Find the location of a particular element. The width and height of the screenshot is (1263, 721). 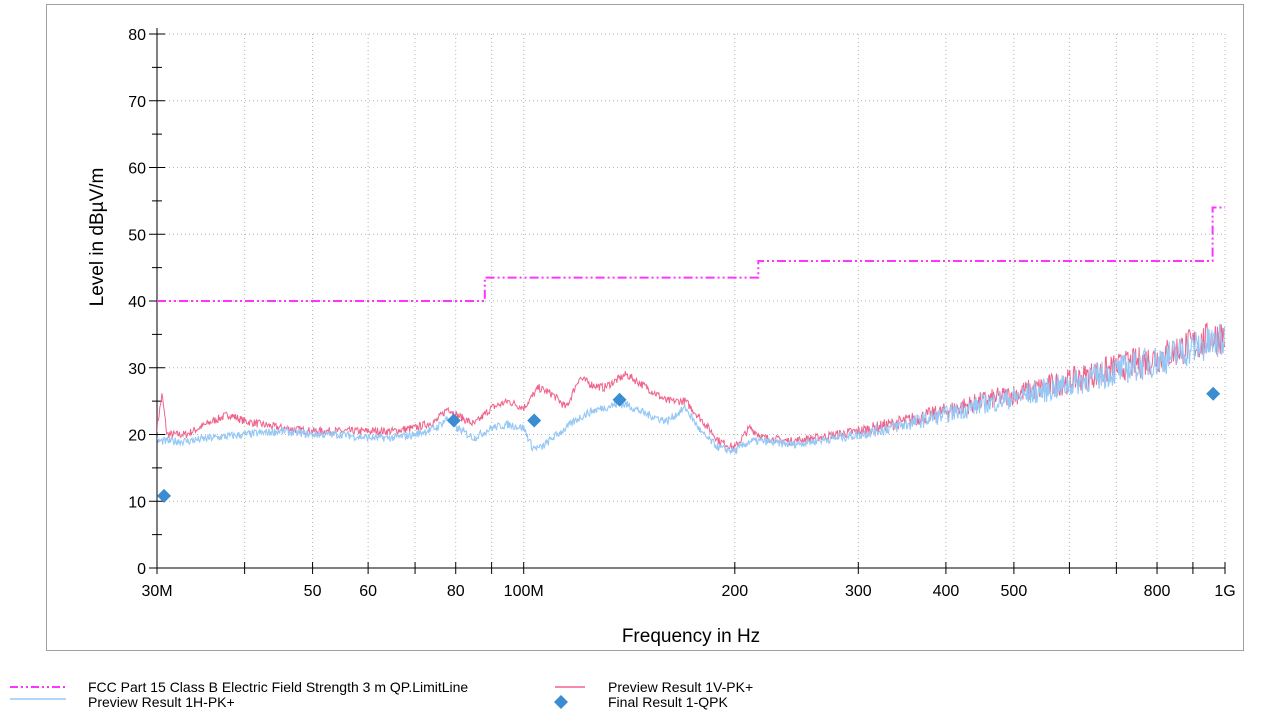

limit-line is located at coordinates (691, 254).